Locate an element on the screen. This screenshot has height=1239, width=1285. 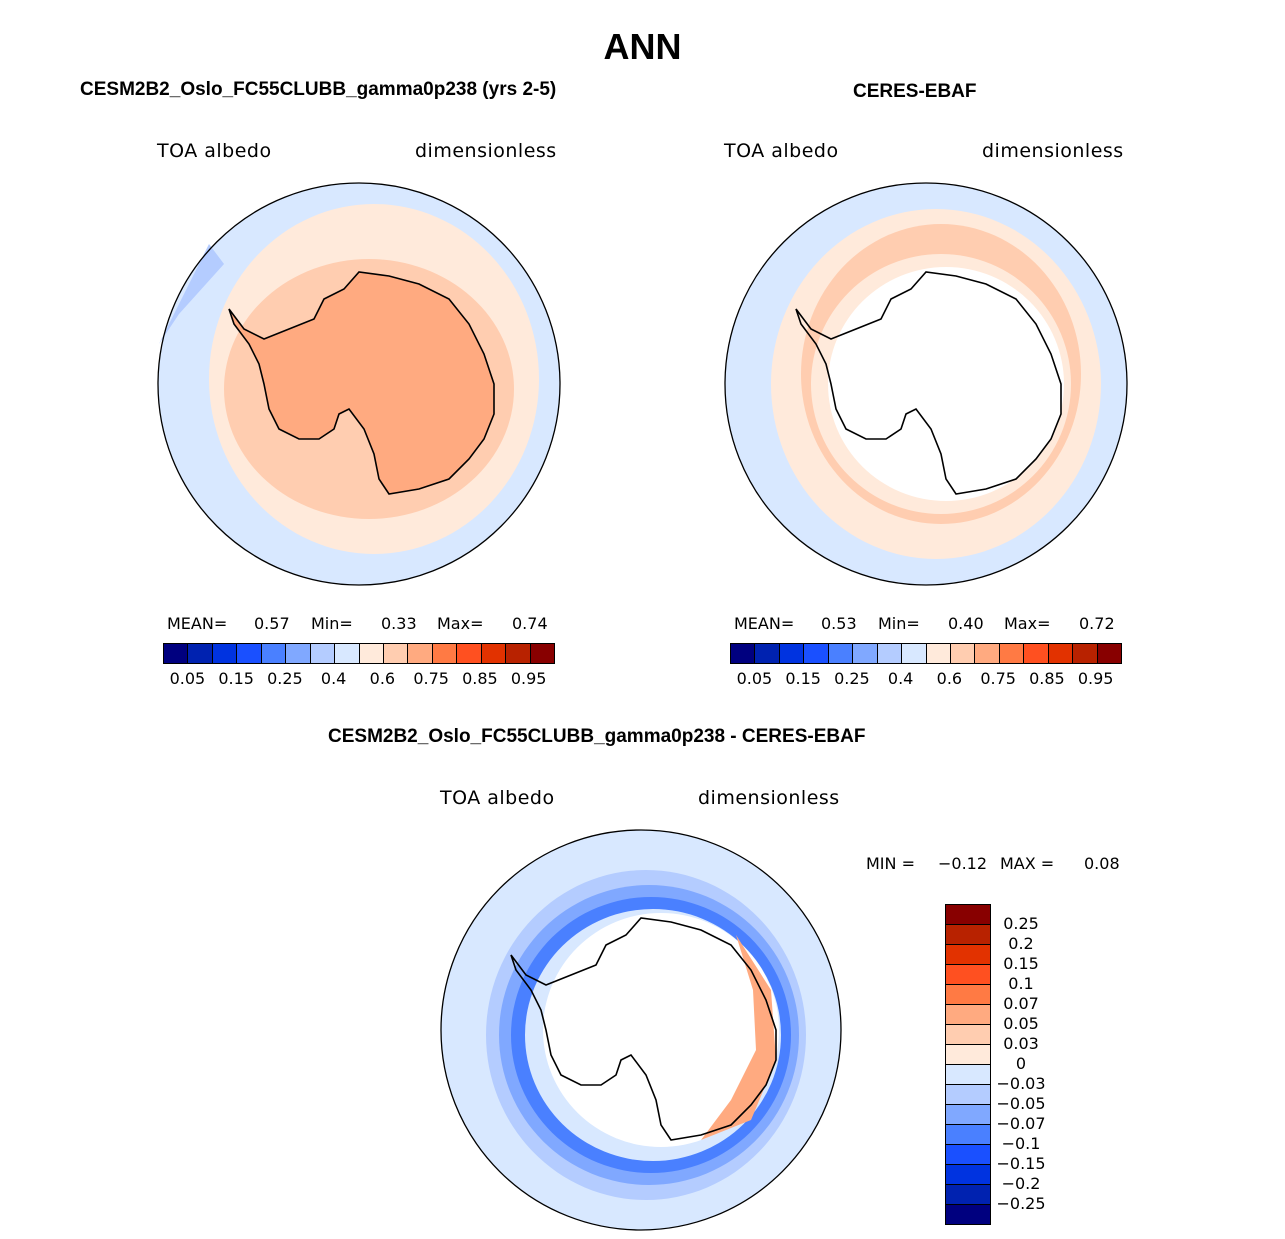
panel1-variable: TOA albedo is located at coordinates (214, 151).